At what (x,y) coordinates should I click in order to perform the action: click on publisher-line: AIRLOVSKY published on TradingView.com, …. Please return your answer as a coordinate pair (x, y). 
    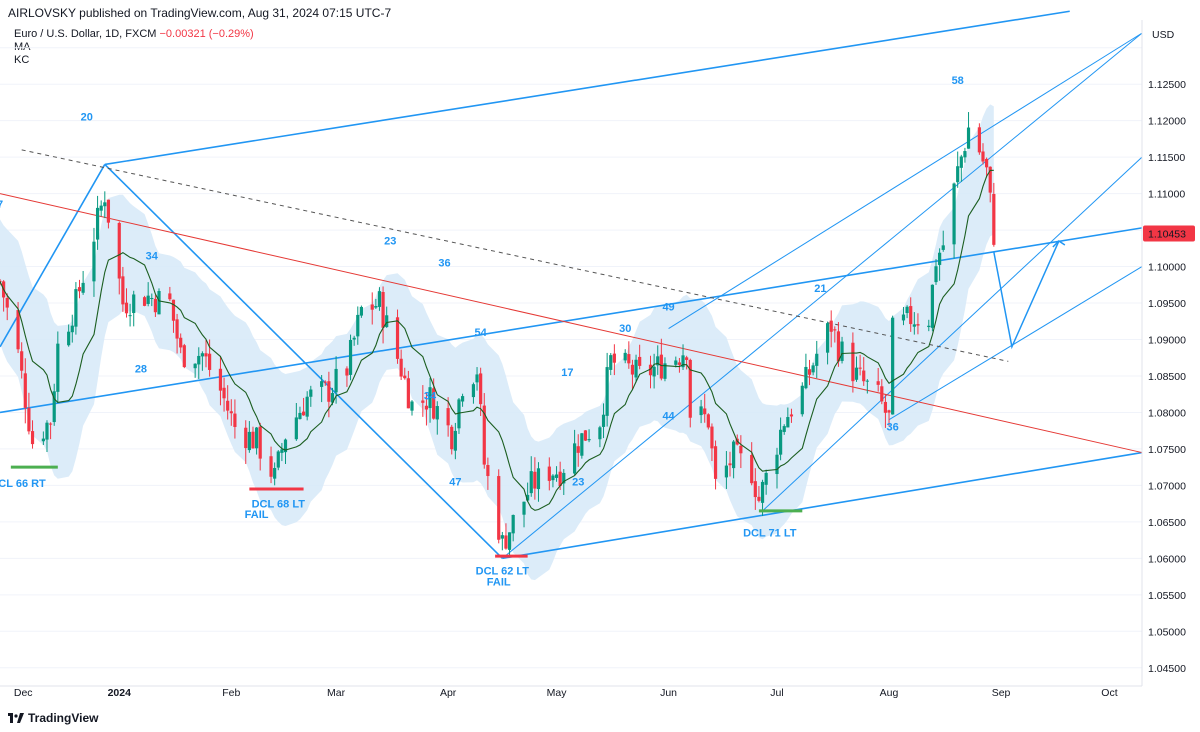
    Looking at the image, I should click on (200, 13).